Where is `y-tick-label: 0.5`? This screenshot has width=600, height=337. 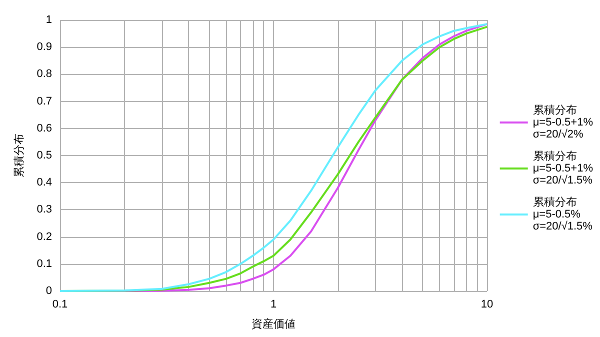
y-tick-label: 0.5 is located at coordinates (44, 156).